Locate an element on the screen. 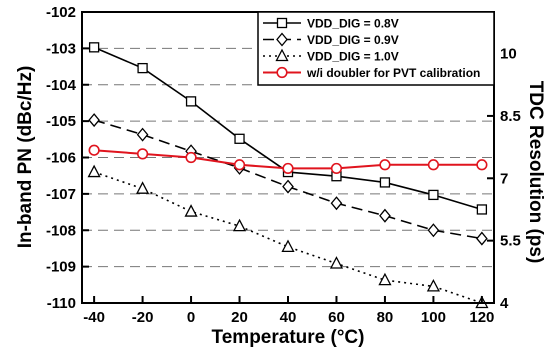  y-tick-label: -103 is located at coordinates (61, 48).